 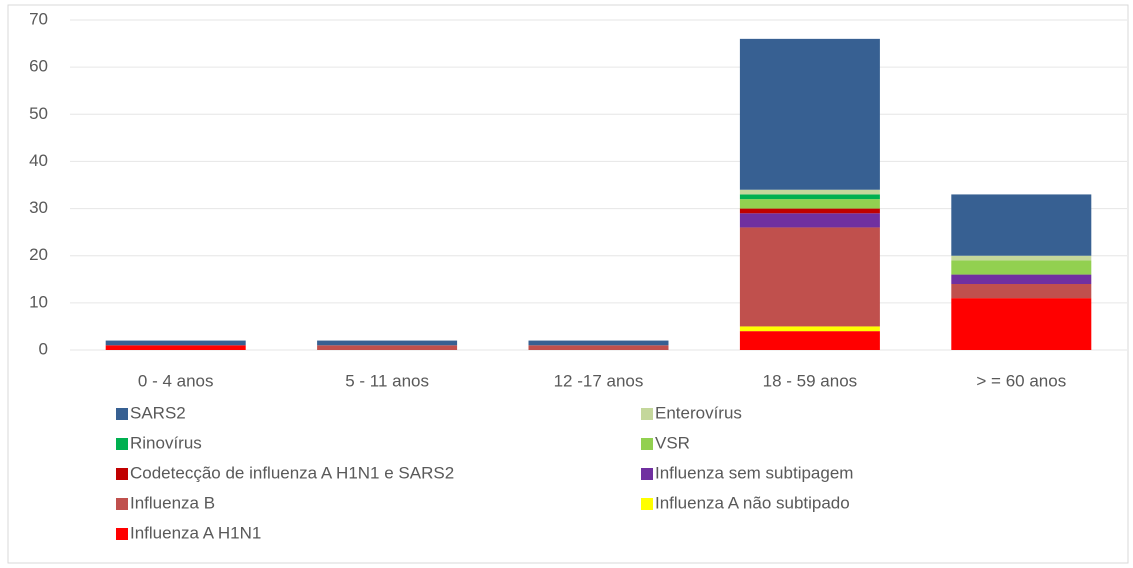 I want to click on x-tick-label: 5 - 11 anos, so click(x=387, y=380).